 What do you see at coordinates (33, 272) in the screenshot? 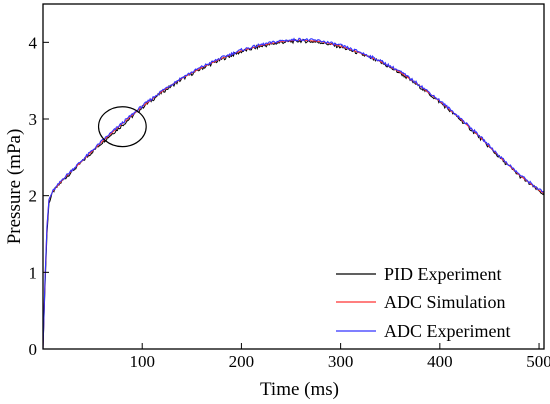
I see `y-tick-label: 1` at bounding box center [33, 272].